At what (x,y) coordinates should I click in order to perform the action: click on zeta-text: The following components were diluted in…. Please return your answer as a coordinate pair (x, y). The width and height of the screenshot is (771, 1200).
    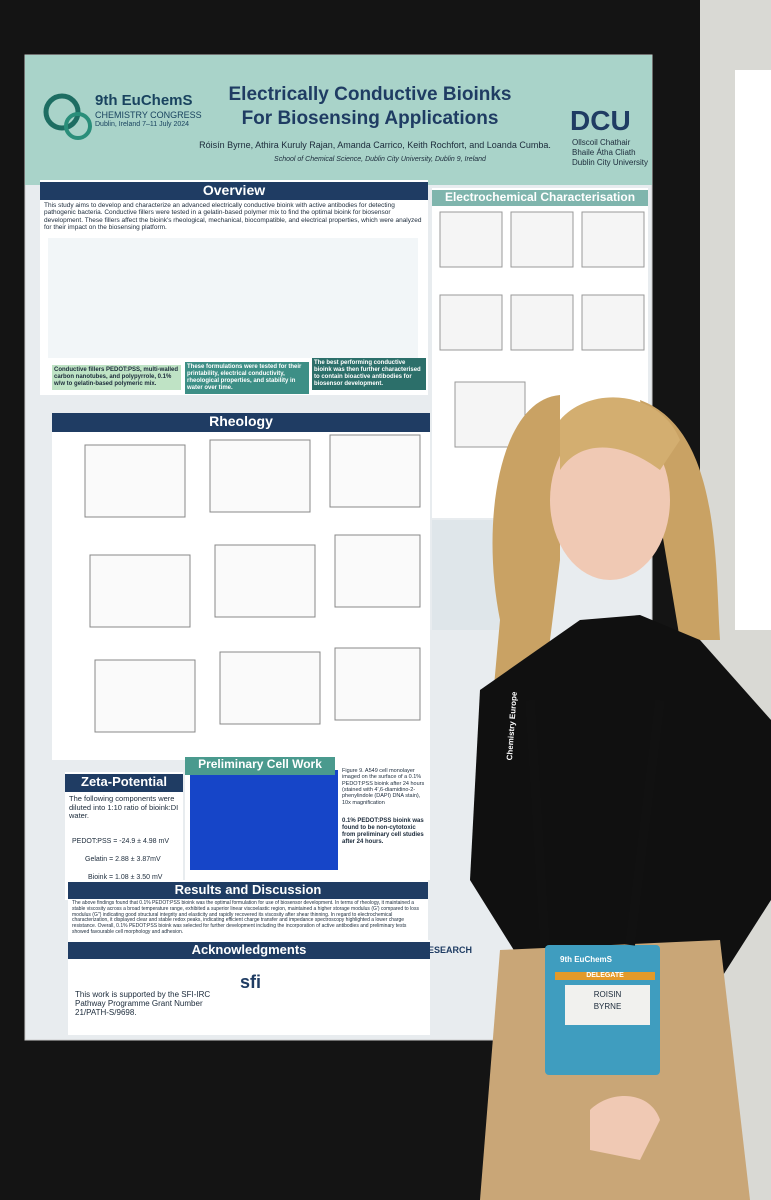
    Looking at the image, I should click on (124, 807).